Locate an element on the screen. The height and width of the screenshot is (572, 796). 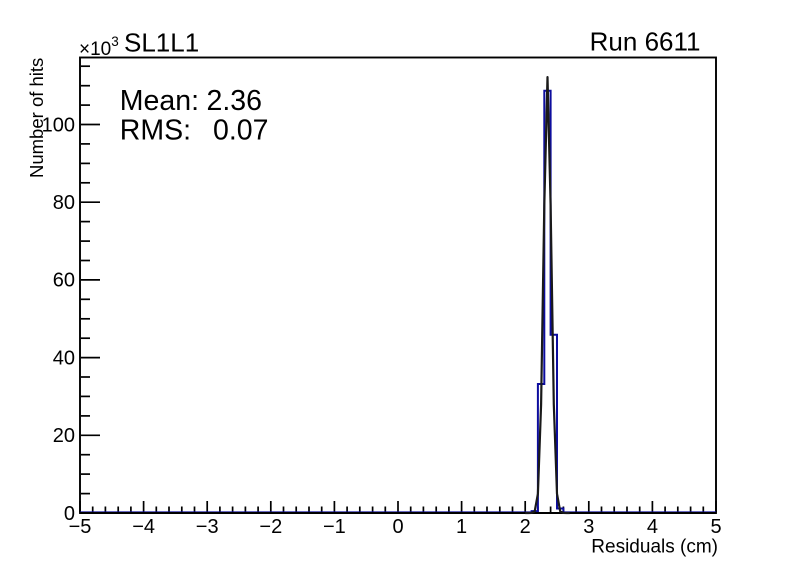
svg-text: RMS: is located at coordinates (155, 131).